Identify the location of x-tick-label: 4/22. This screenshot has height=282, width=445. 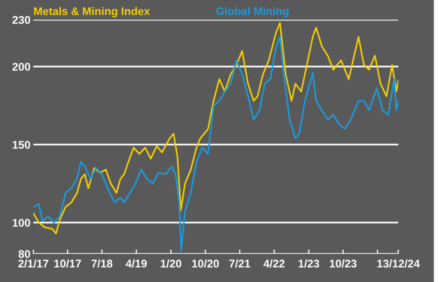
(274, 263).